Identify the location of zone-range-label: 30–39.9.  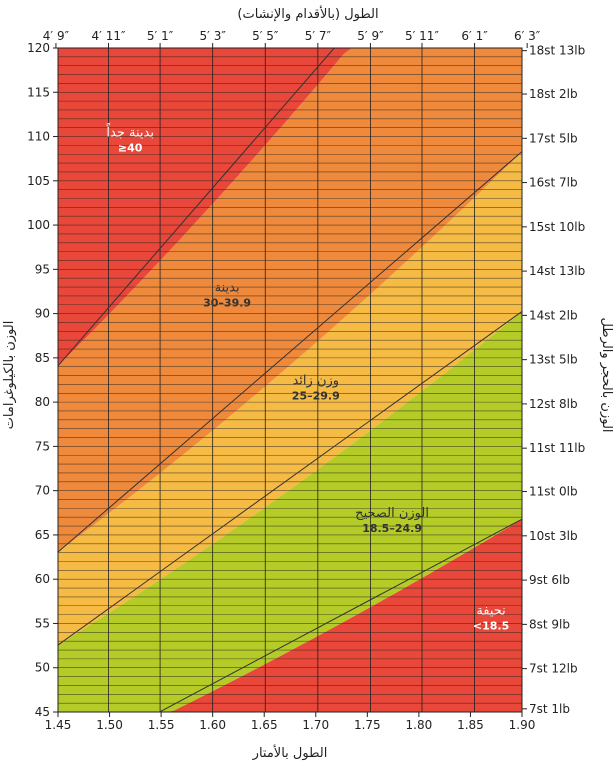
(227, 302).